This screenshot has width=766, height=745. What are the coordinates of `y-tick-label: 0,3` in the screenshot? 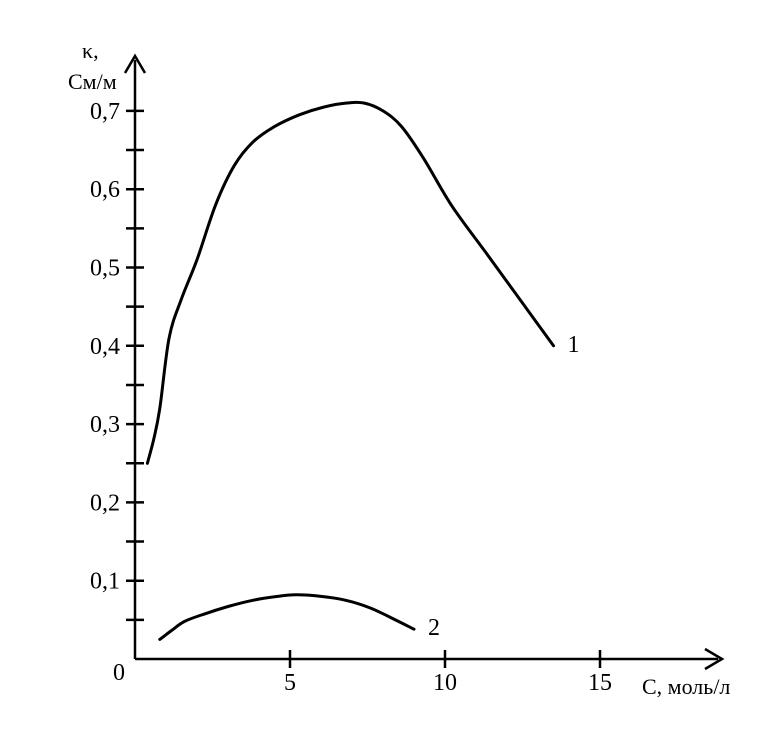 It's located at (105, 425).